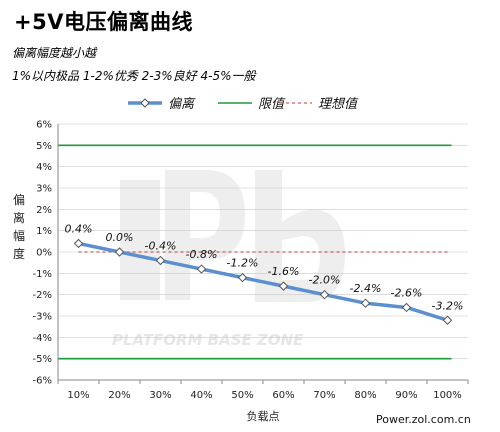 The height and width of the screenshot is (432, 500). Describe the element at coordinates (145, 103) in the screenshot. I see `legend-marker-deviation` at that location.